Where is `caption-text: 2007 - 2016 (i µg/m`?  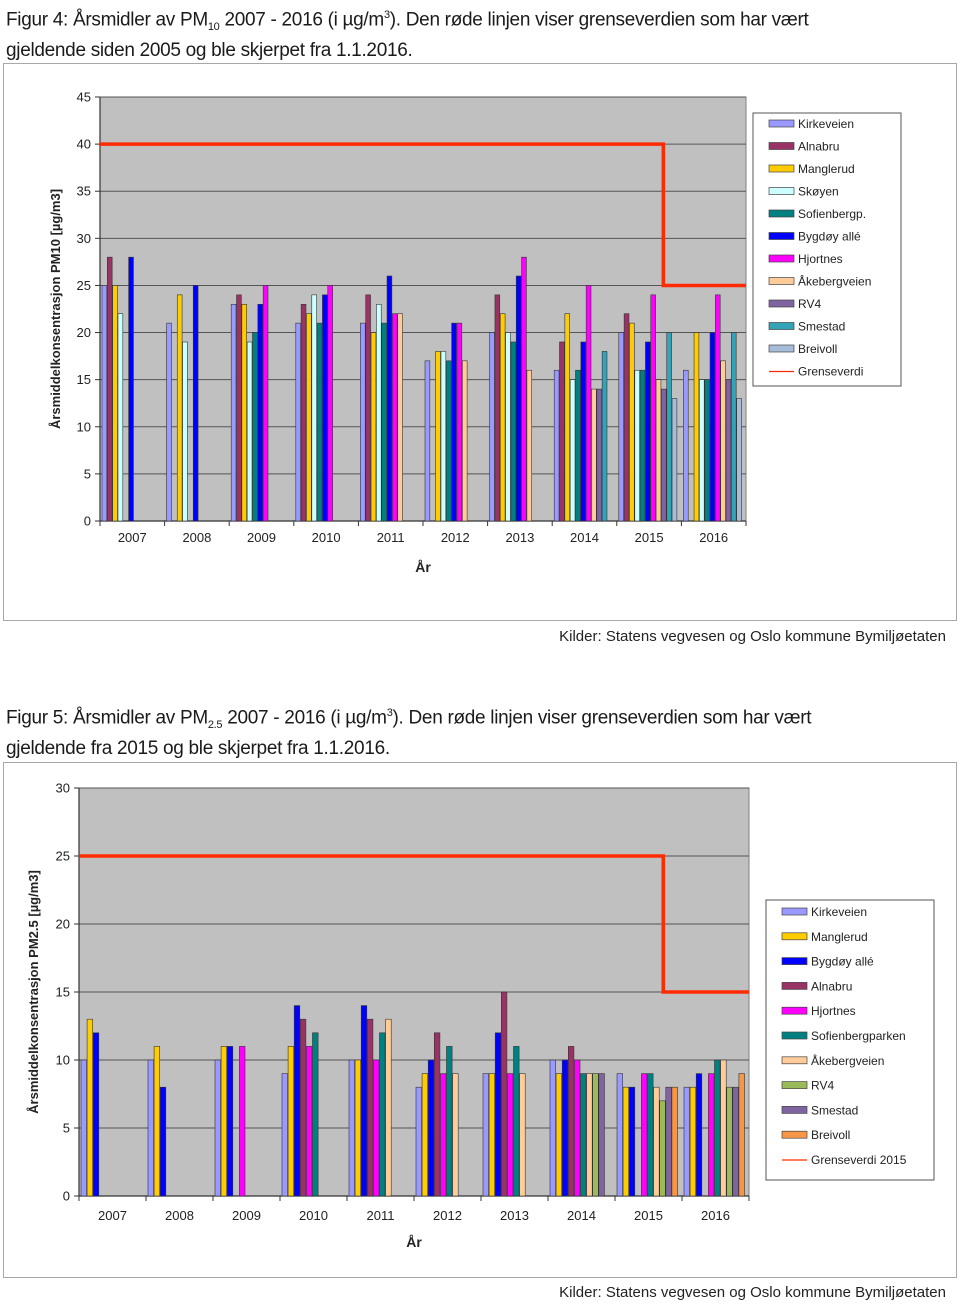 caption-text: 2007 - 2016 (i µg/m is located at coordinates (301, 20).